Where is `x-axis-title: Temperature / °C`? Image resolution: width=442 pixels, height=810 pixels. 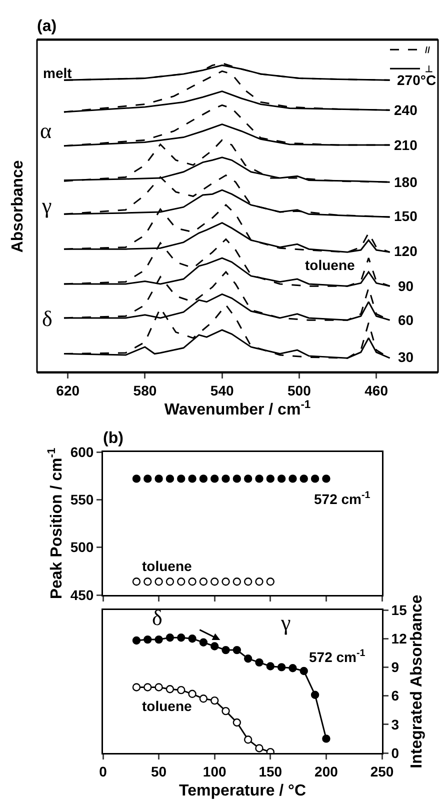 x-axis-title: Temperature / °C is located at coordinates (242, 791).